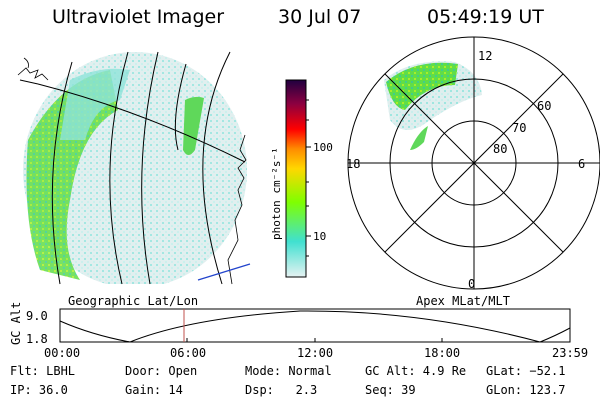 This screenshot has width=600, height=400. I want to click on colorbar, so click(296, 178).